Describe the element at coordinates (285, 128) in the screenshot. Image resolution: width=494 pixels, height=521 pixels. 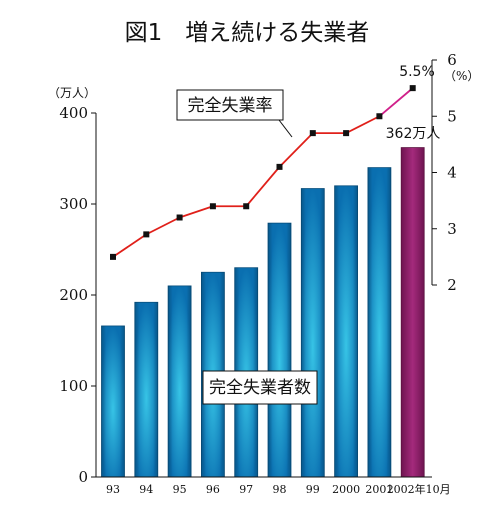
I see `rate-callout-pointer` at that location.